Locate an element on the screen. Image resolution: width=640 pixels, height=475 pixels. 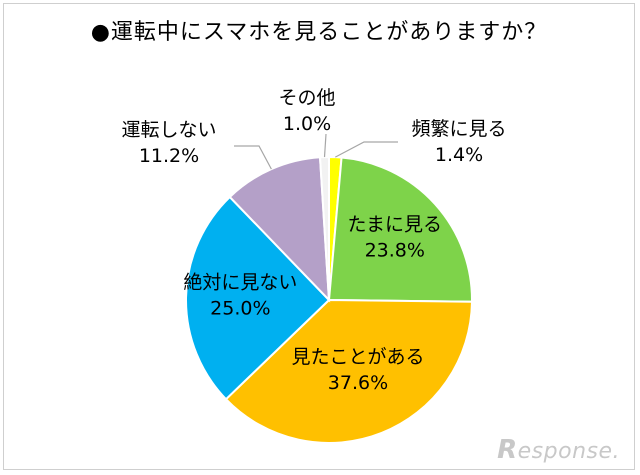
slice-percent: 23.8% is located at coordinates (395, 251).